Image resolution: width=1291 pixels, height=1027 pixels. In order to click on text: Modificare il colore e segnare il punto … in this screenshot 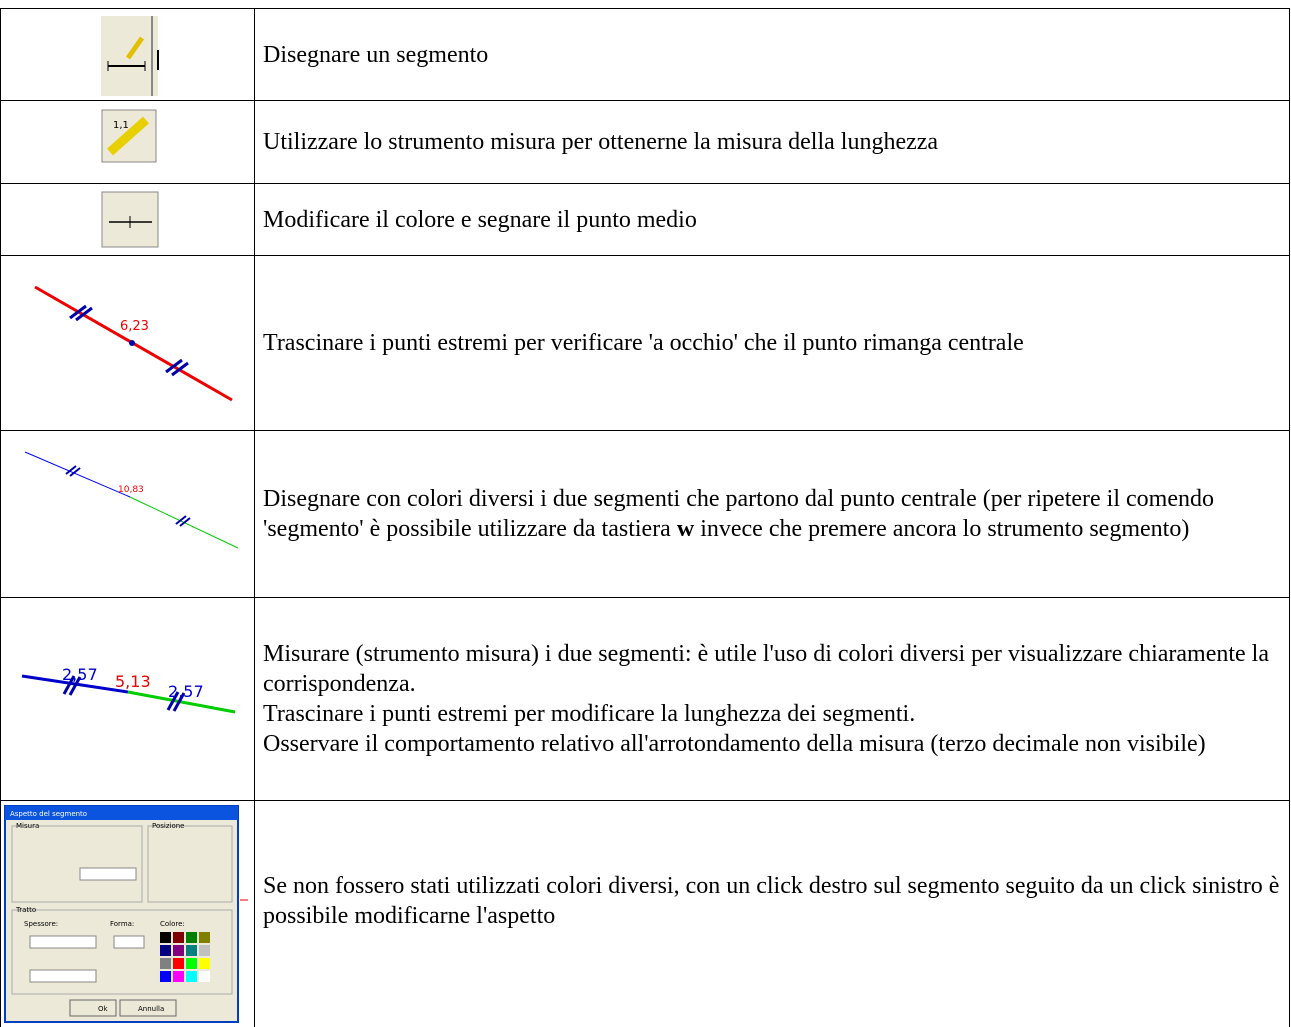, I will do `click(480, 219)`.